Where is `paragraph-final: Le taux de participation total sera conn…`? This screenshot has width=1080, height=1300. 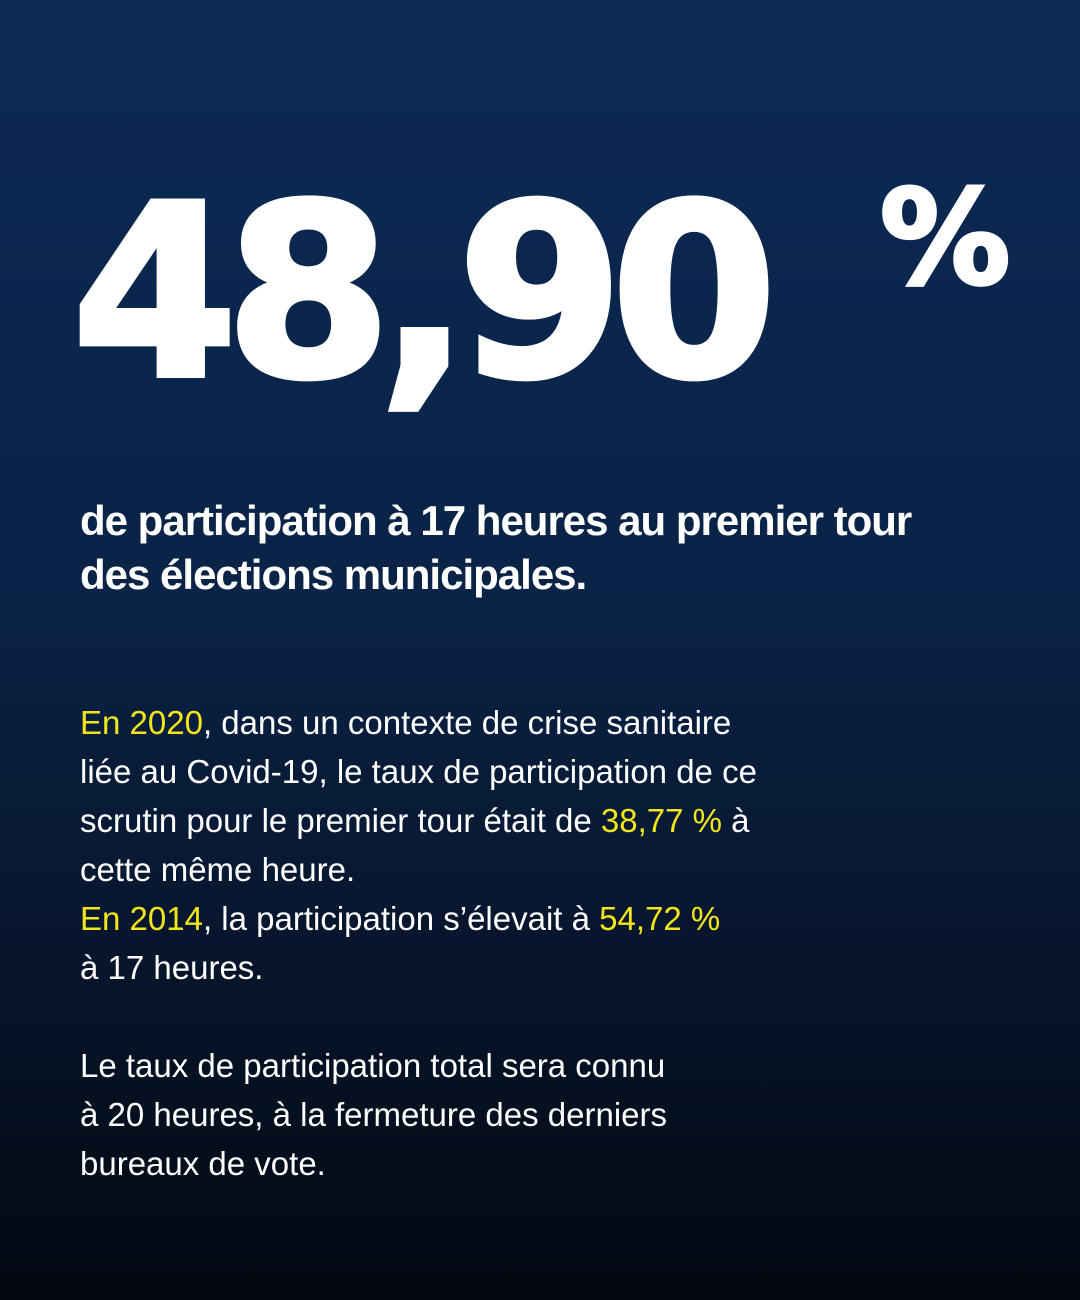 paragraph-final: Le taux de participation total sera conn… is located at coordinates (530, 1114).